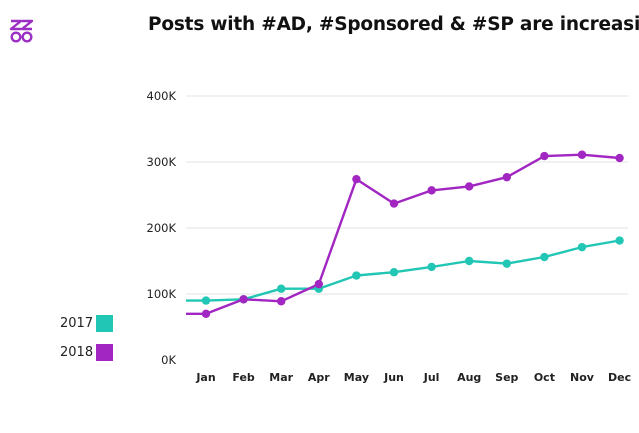 Image resolution: width=639 pixels, height=433 pixels. Describe the element at coordinates (469, 261) in the screenshot. I see `data-point-2017-aug` at that location.